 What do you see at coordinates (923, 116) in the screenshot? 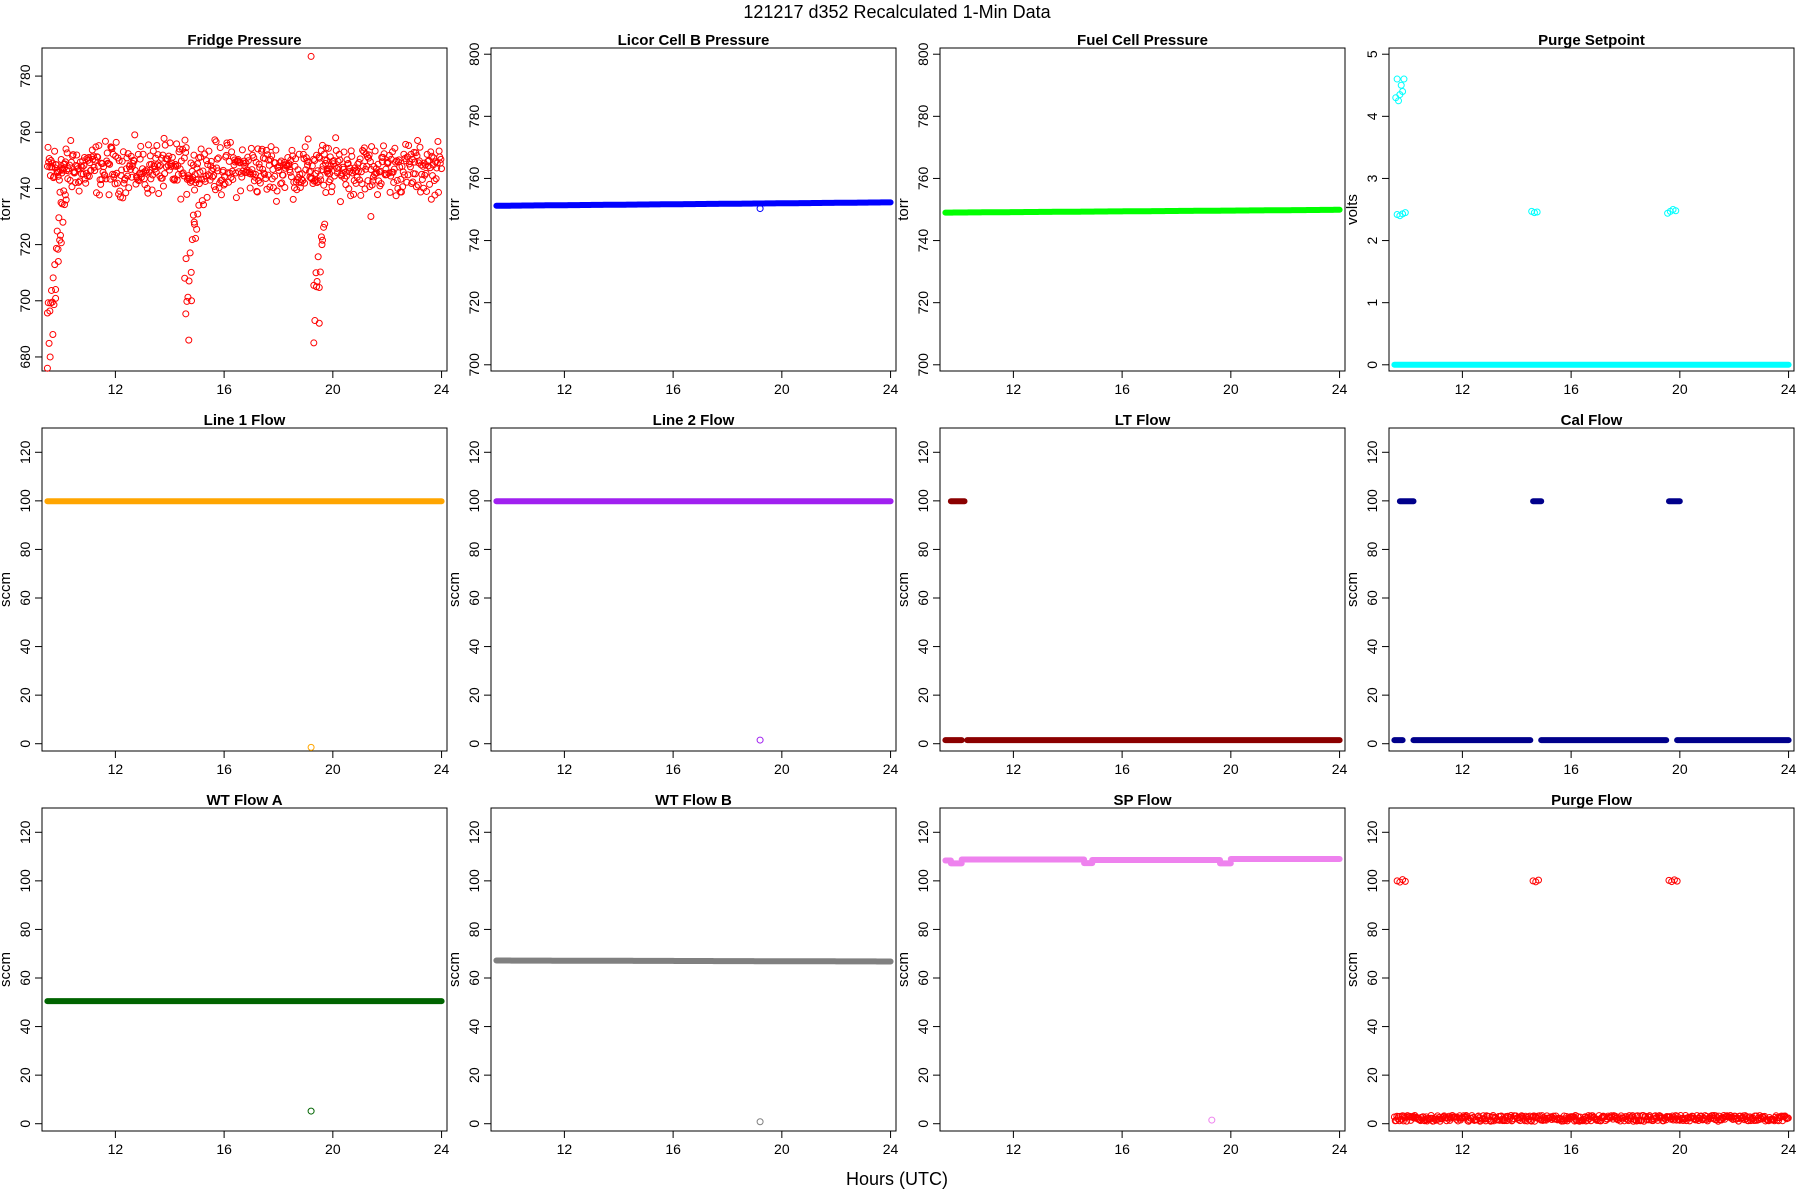
I see `y-tick-label: 780` at bounding box center [923, 116].